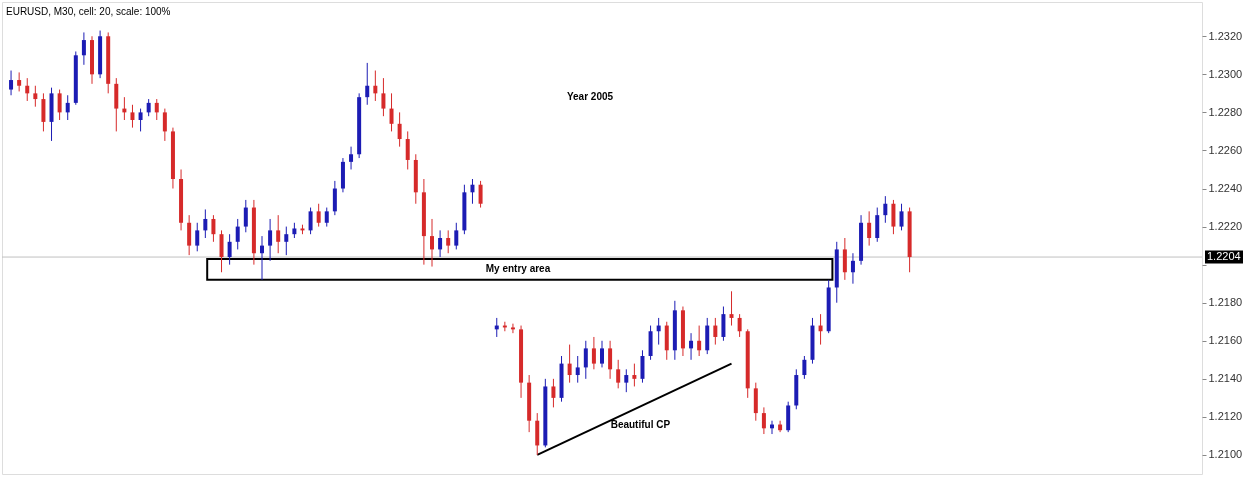 The height and width of the screenshot is (481, 1248). I want to click on y-tick-label: 1.2220, so click(1225, 226).